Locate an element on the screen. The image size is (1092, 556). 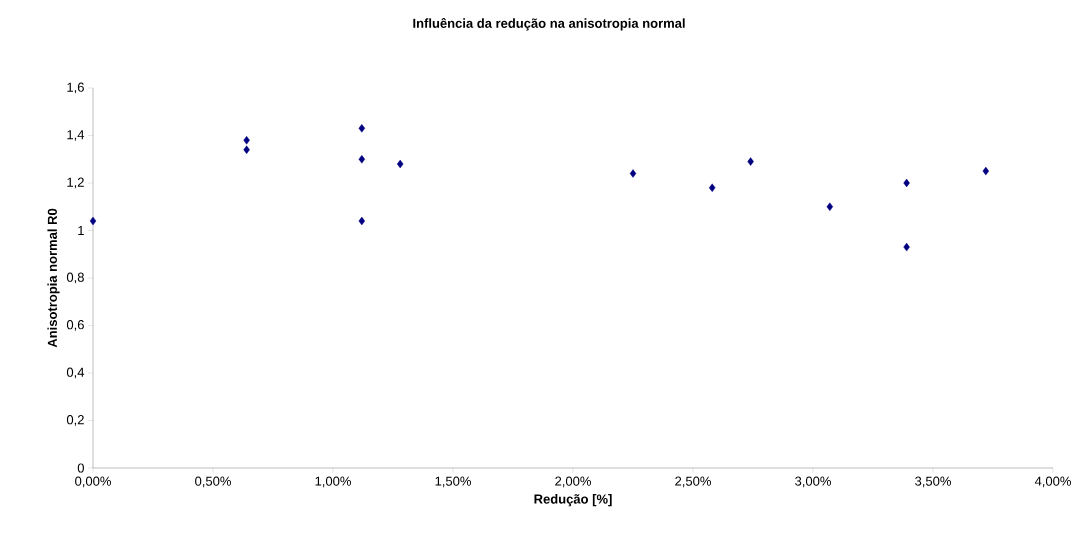
x-tick-label: 3,00% is located at coordinates (813, 482).